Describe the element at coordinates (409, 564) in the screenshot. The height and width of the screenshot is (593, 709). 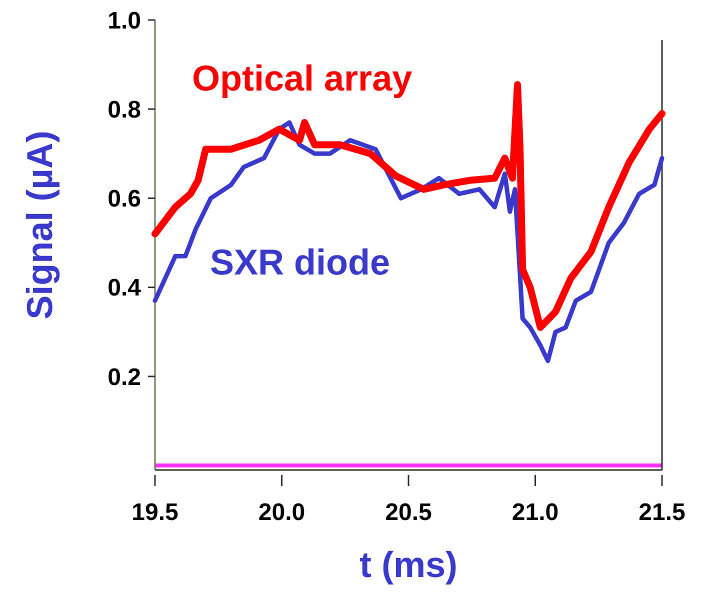
I see `x-axis-title: t (ms)` at that location.